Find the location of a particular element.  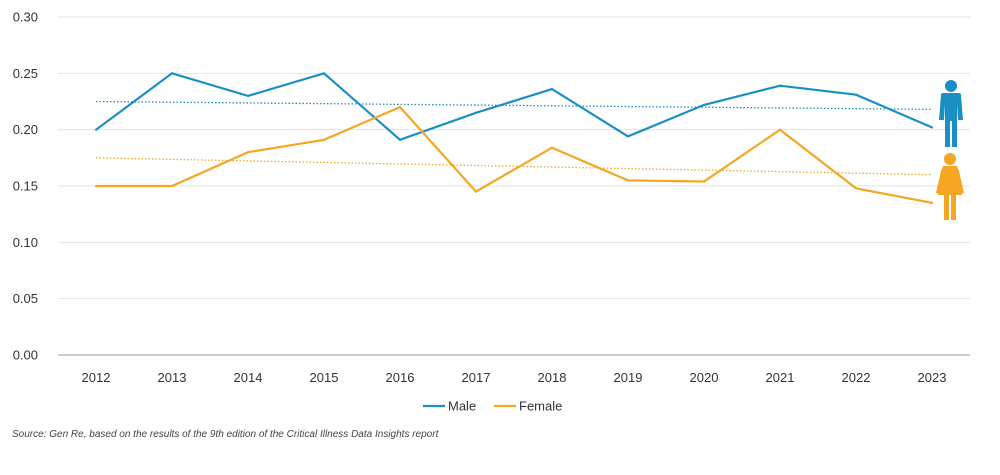

y-axis-ticks: 0.00 0.05 0.10 0.15 0.20 0.25 0.30 is located at coordinates (25, 186).